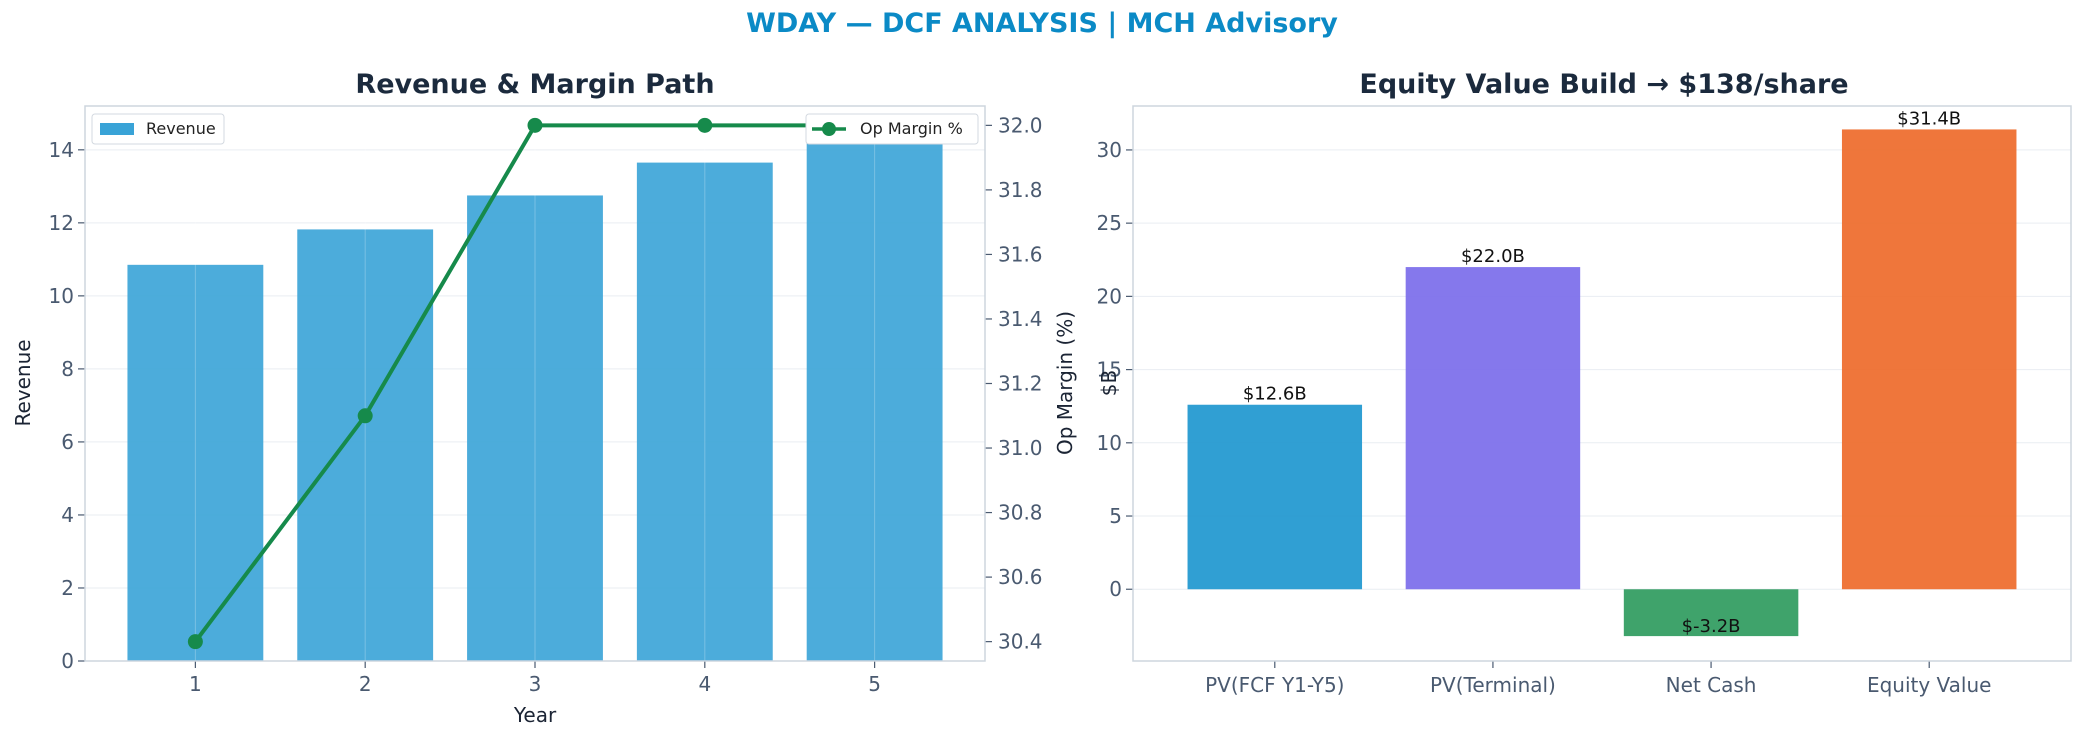 The image size is (2084, 742). Describe the element at coordinates (23, 382) in the screenshot. I see `left-y-axis-label: Revenue` at that location.